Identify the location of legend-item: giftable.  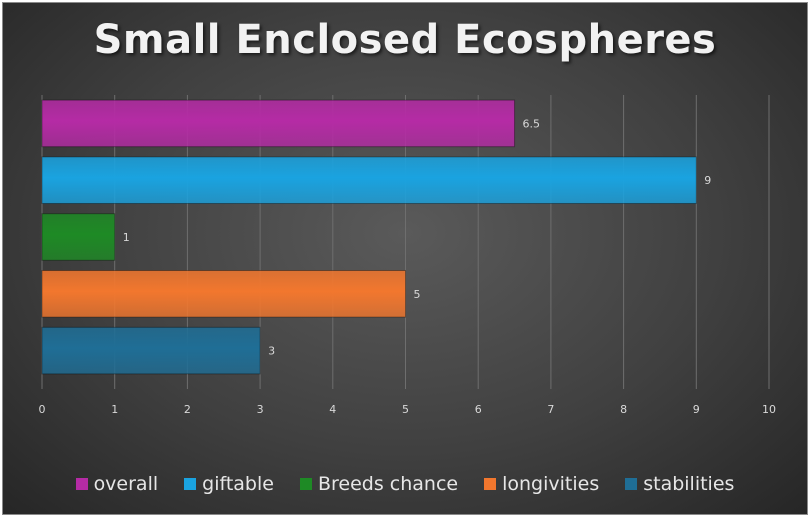
(229, 484).